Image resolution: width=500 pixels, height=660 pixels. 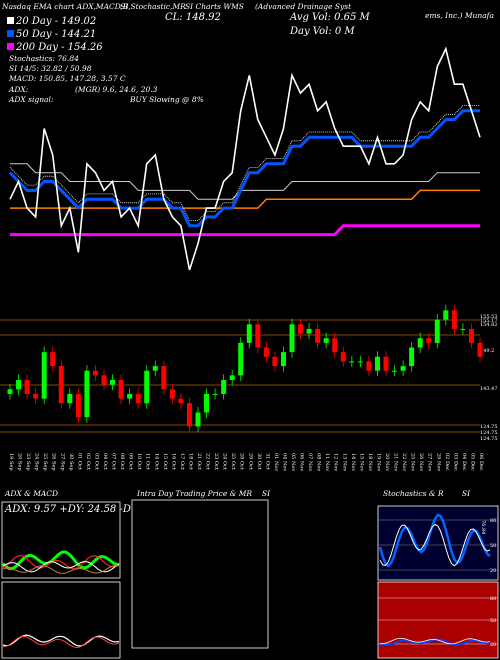 I want to click on date-tick-label: 16 Oct, so click(x=173, y=461).